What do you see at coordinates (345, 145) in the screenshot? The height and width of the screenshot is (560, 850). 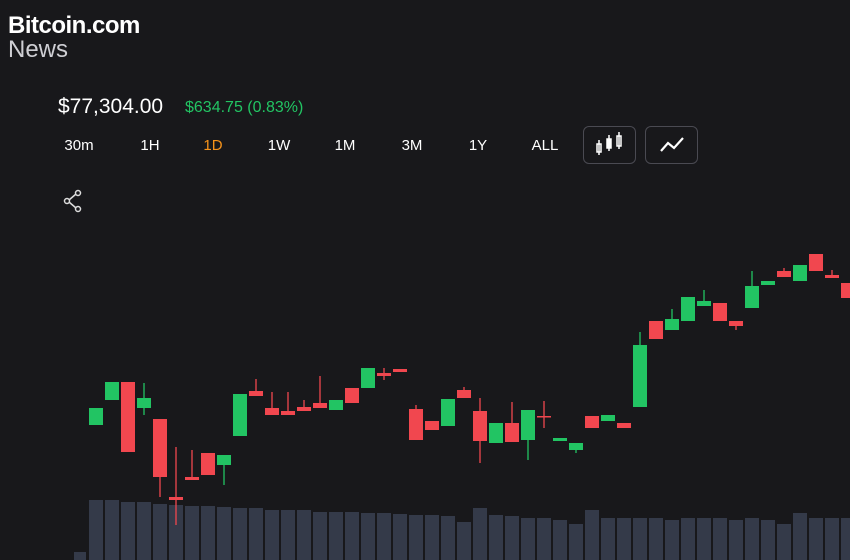 I see `tab: 1M` at bounding box center [345, 145].